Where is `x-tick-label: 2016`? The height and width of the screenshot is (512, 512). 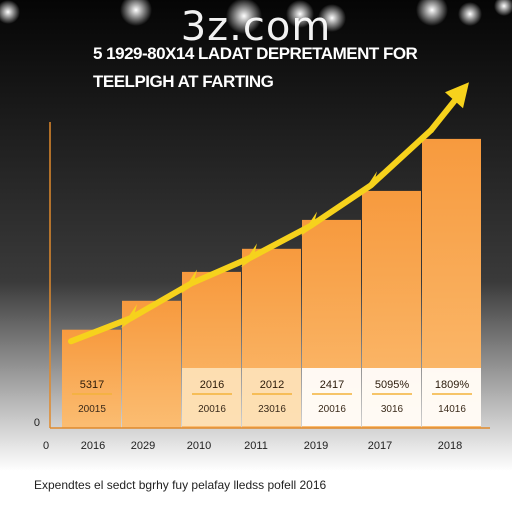
x-tick-label: 2016 is located at coordinates (93, 446).